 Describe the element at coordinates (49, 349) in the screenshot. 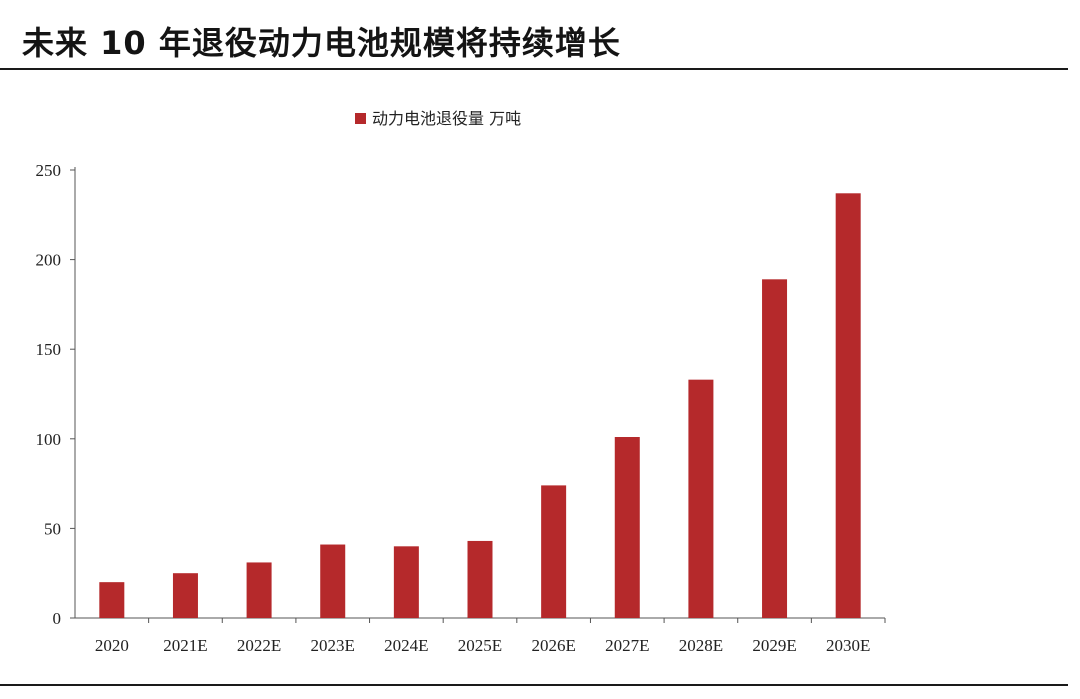

I see `y-tick-label: 150` at that location.